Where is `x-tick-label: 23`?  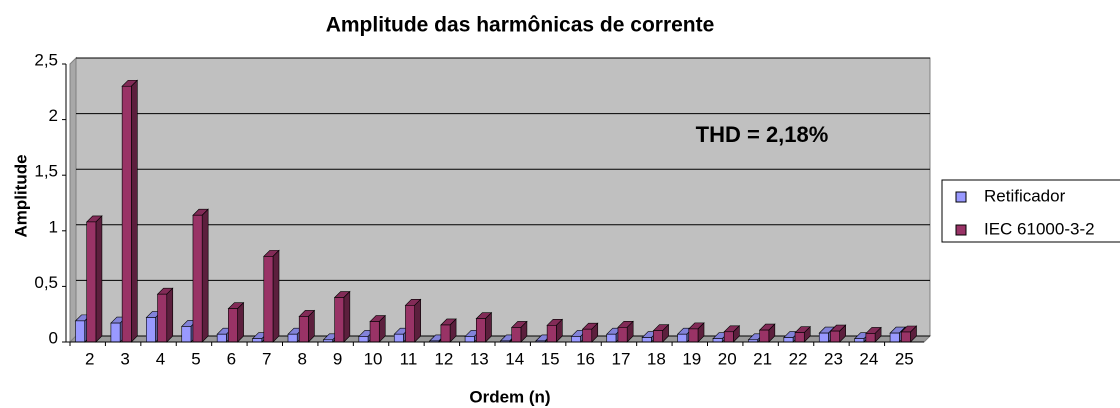
x-tick-label: 23 is located at coordinates (833, 358).